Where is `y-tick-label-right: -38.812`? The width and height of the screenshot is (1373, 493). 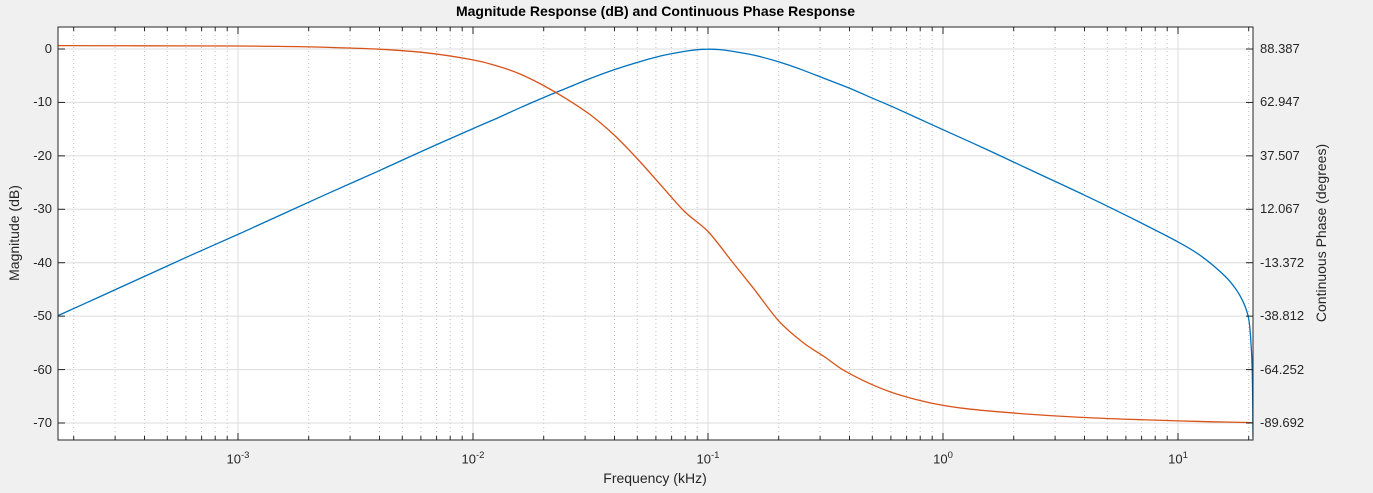
y-tick-label-right: -38.812 is located at coordinates (1282, 316).